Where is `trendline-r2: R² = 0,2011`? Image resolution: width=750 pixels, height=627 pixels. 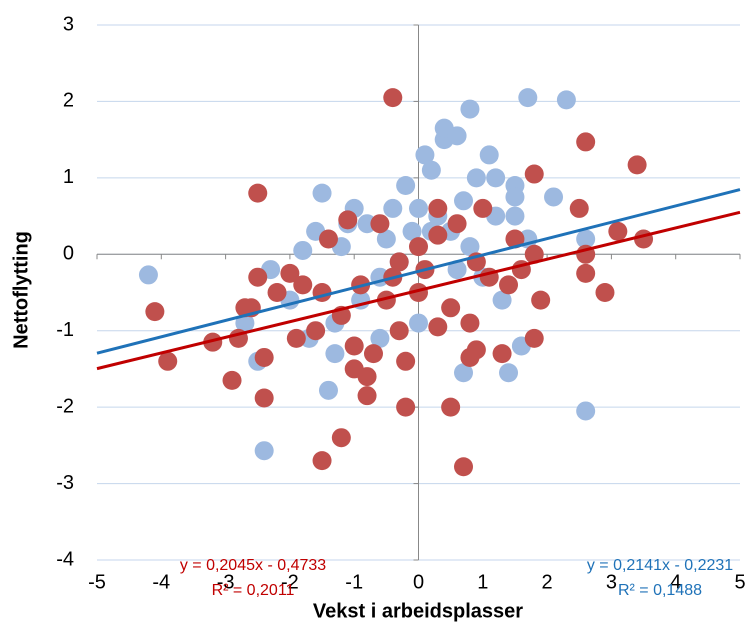
trendline-r2: R² = 0,2011 is located at coordinates (253, 590).